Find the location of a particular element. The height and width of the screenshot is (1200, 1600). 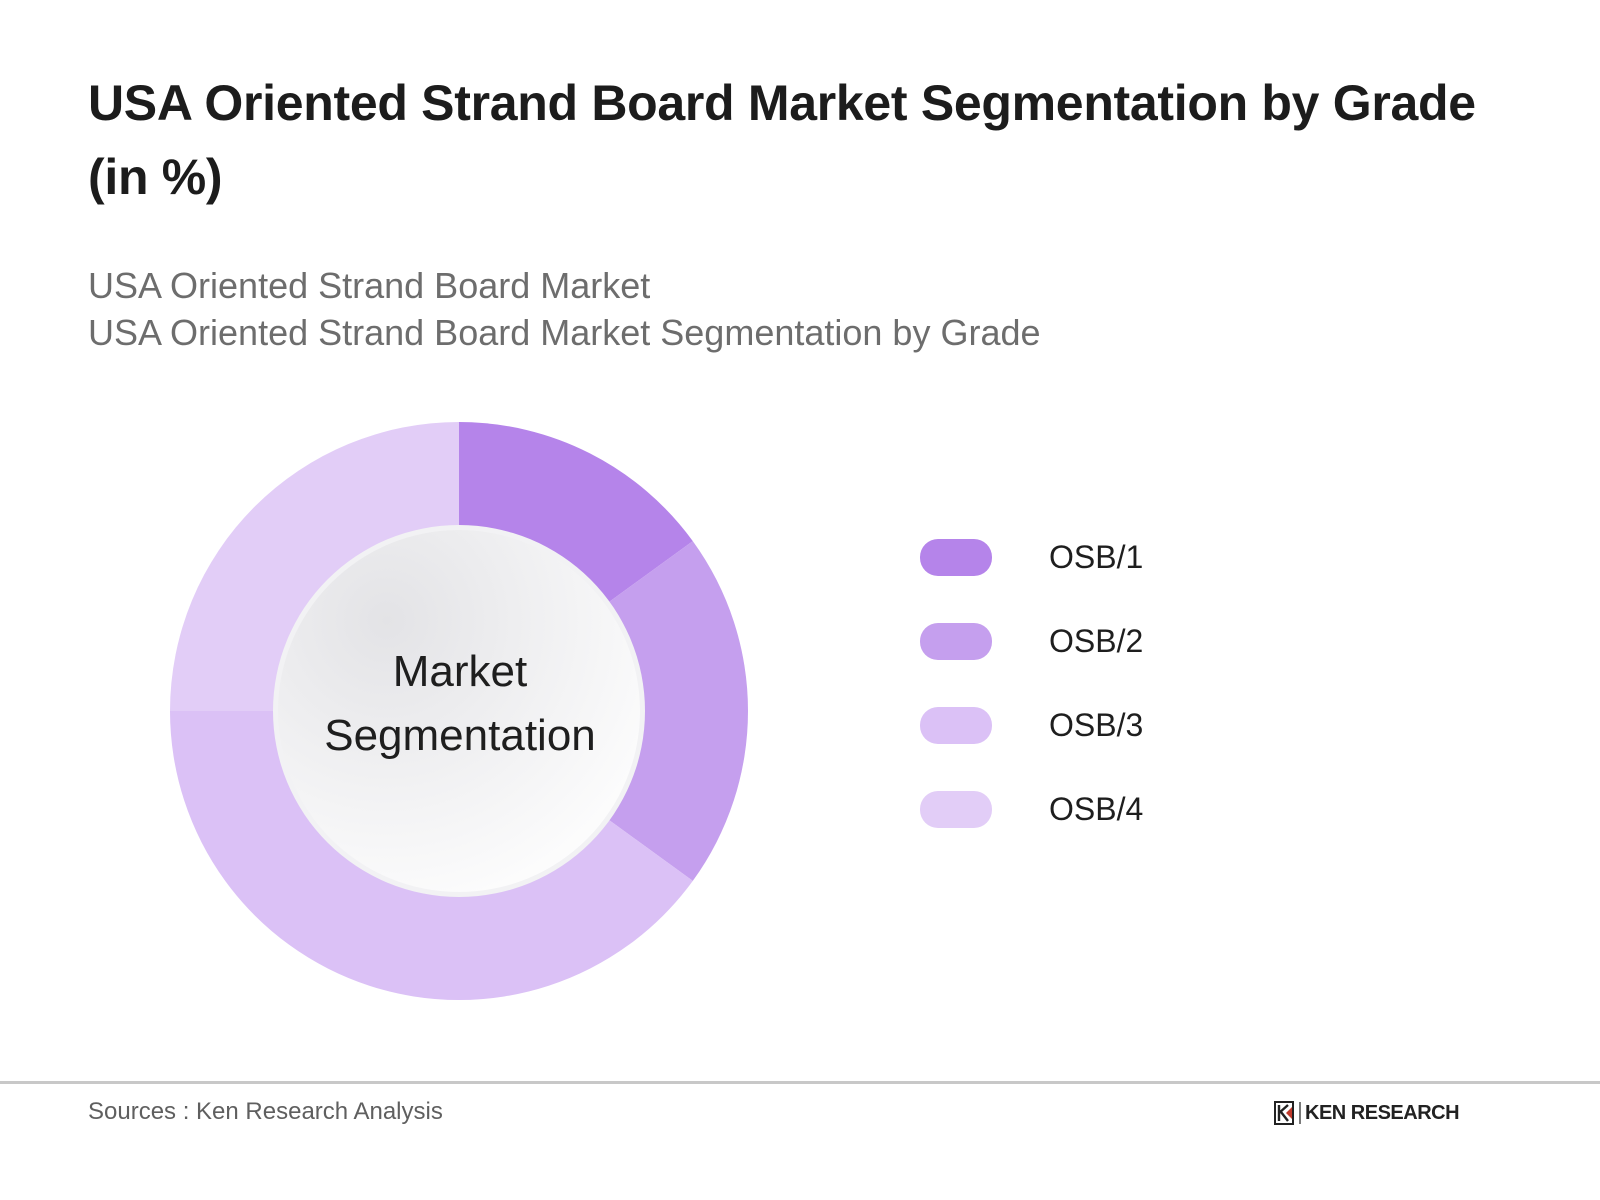

chart-legend: OSB/1 OSB/2 OSB/3 OSB/4 is located at coordinates (1031, 706).